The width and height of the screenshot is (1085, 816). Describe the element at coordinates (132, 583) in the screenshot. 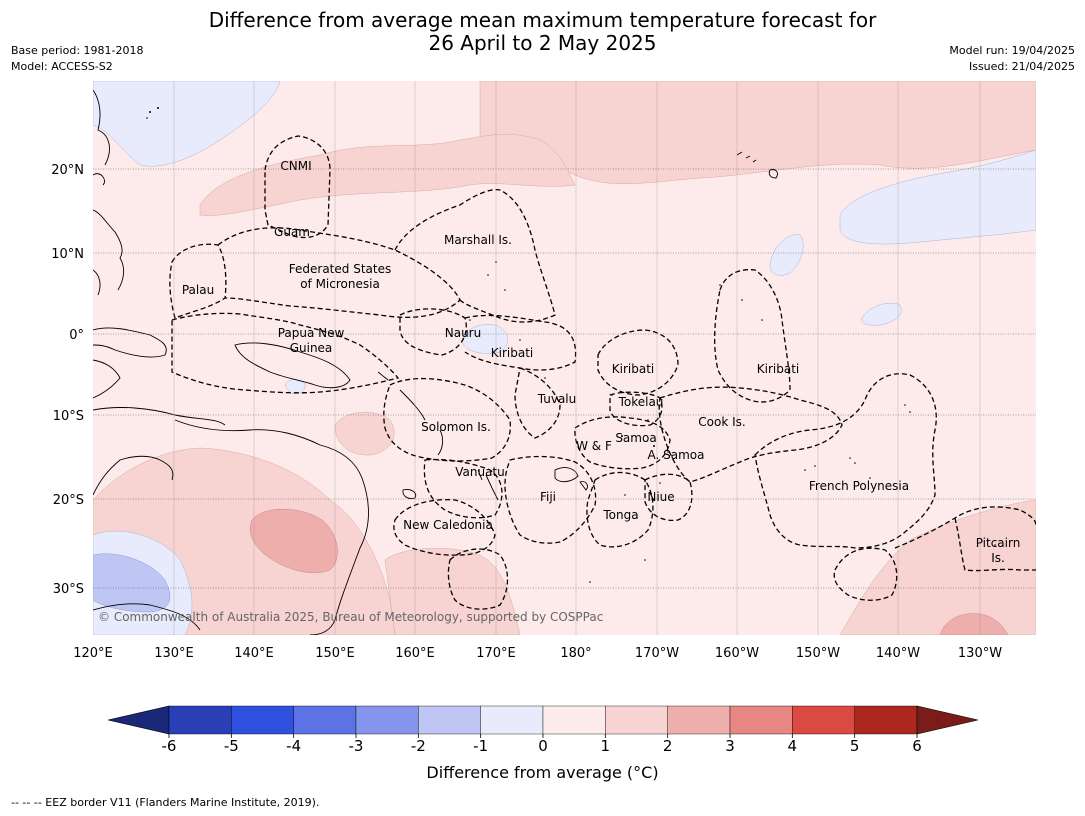

I see `anomaly-cool-southwest-core` at that location.